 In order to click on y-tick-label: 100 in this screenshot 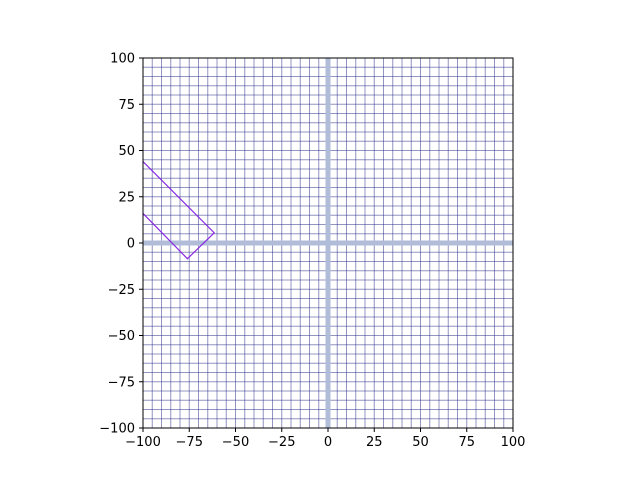, I will do `click(122, 59)`.